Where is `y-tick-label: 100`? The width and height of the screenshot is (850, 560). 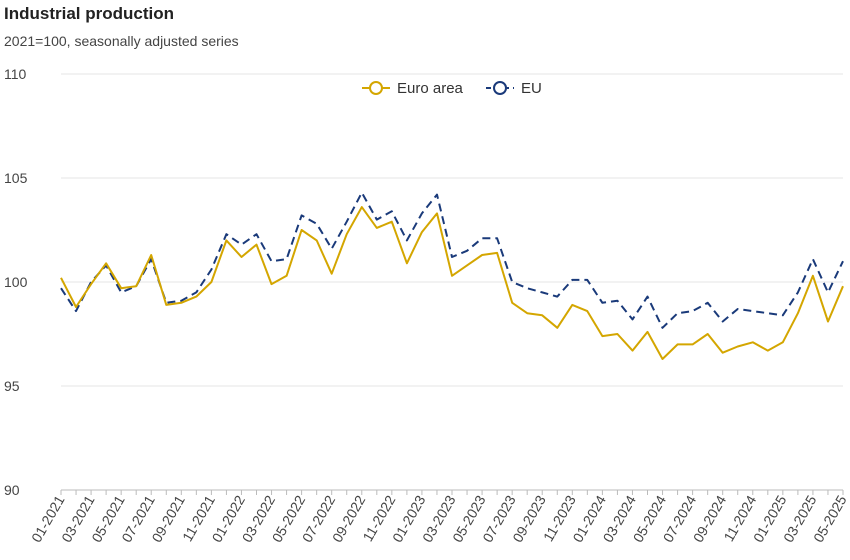 y-tick-label: 100 is located at coordinates (16, 282).